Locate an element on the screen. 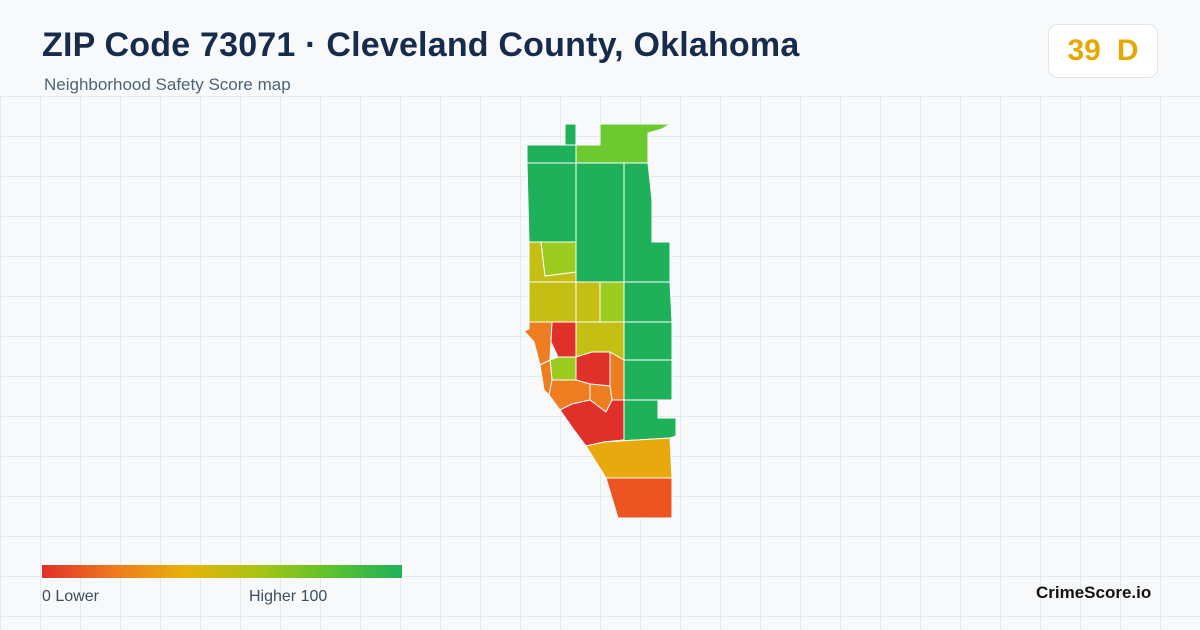  brand-logo-text: CrimeScore.io is located at coordinates (1094, 592).